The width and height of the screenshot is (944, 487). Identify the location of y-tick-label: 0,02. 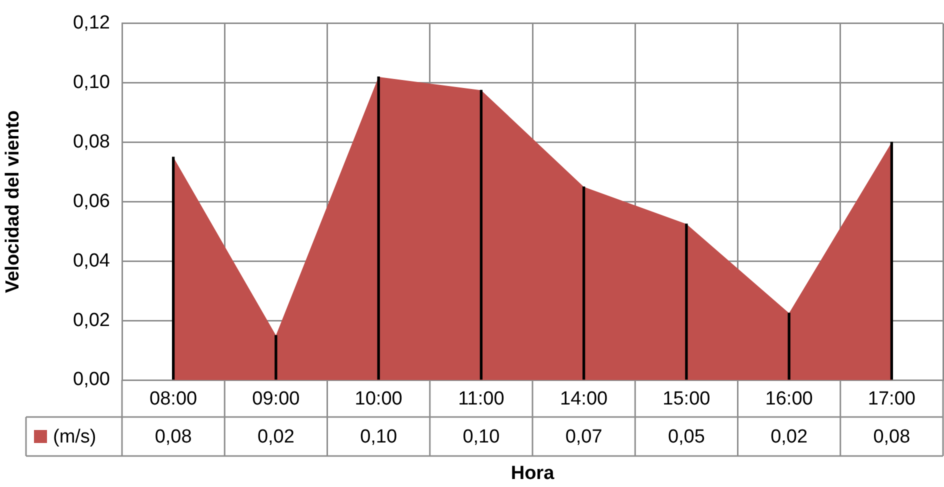
(91, 320).